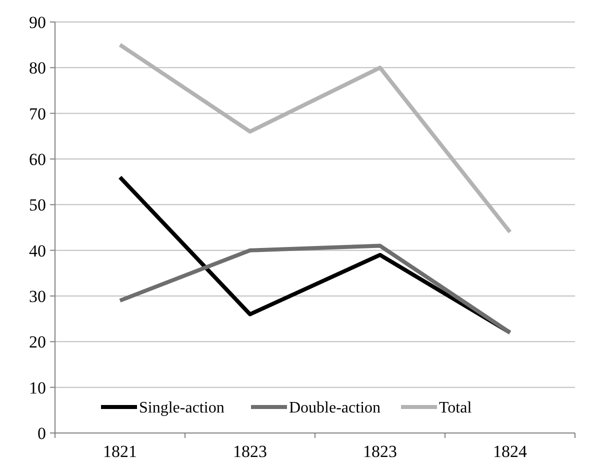 The width and height of the screenshot is (592, 470). What do you see at coordinates (37, 205) in the screenshot?
I see `y-tick-label: 50` at bounding box center [37, 205].